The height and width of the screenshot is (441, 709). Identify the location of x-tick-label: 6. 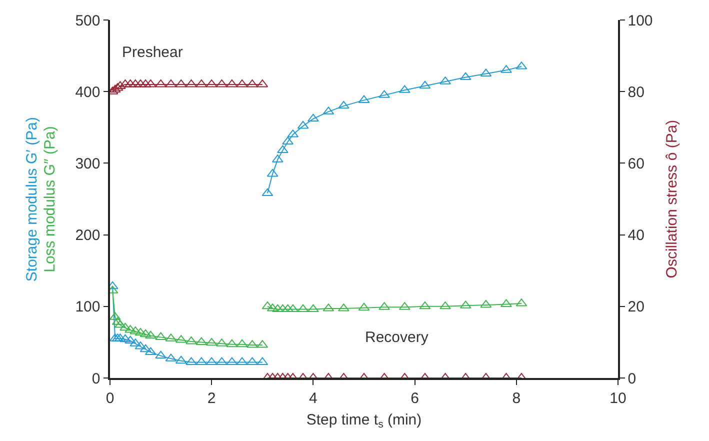
(414, 398).